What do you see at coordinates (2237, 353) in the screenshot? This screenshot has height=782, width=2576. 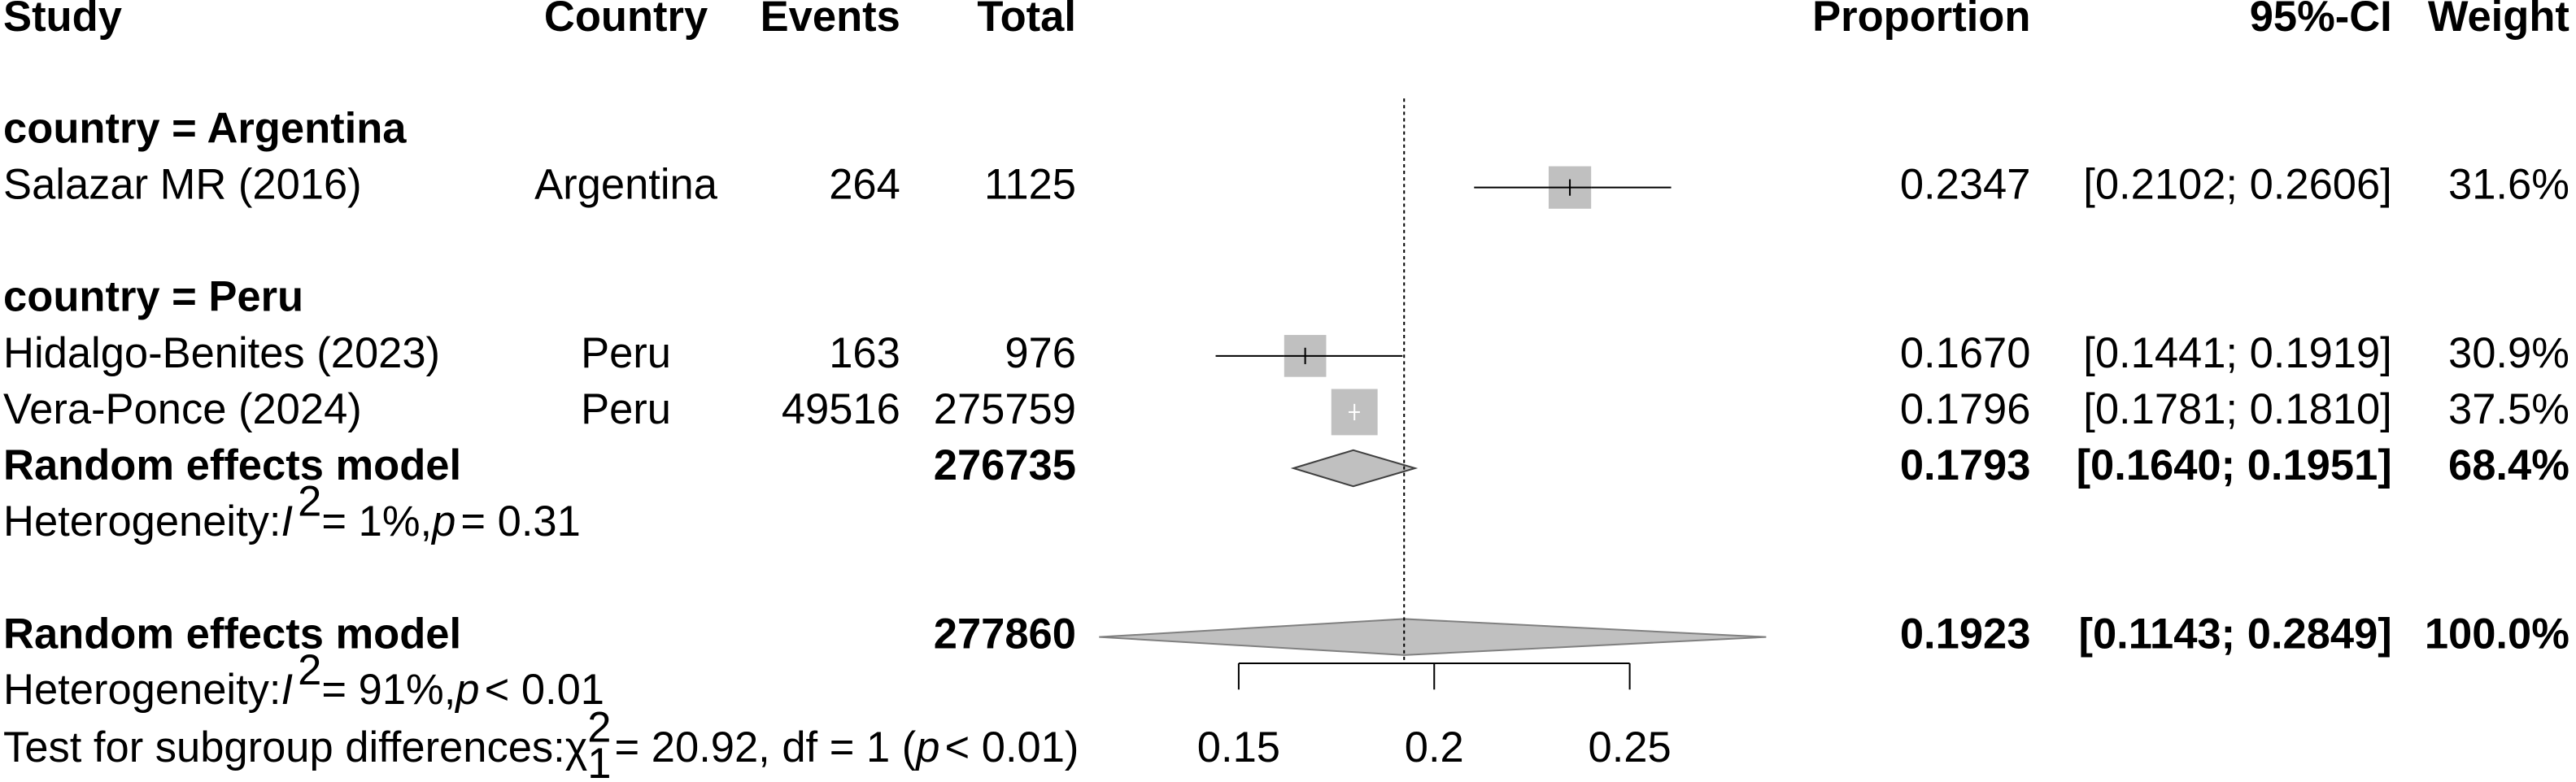 I see `study-ci: [0.1441; 0.1919]` at bounding box center [2237, 353].